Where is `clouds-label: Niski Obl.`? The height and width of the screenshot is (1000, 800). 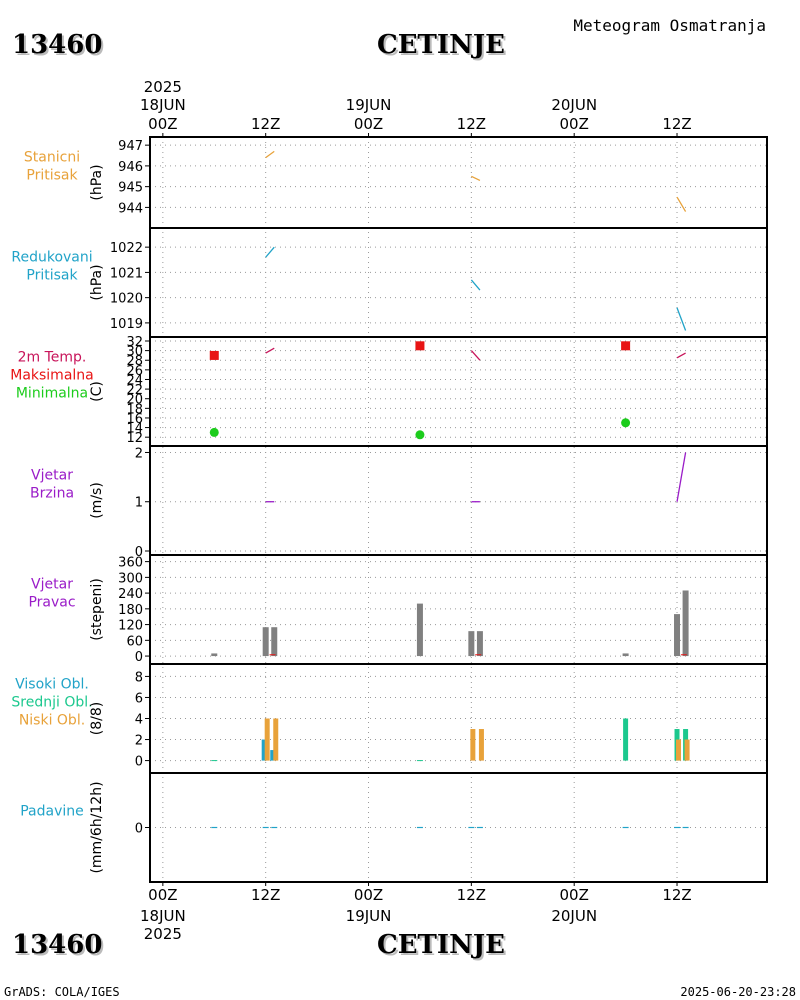
clouds-label: Niski Obl. is located at coordinates (52, 721).